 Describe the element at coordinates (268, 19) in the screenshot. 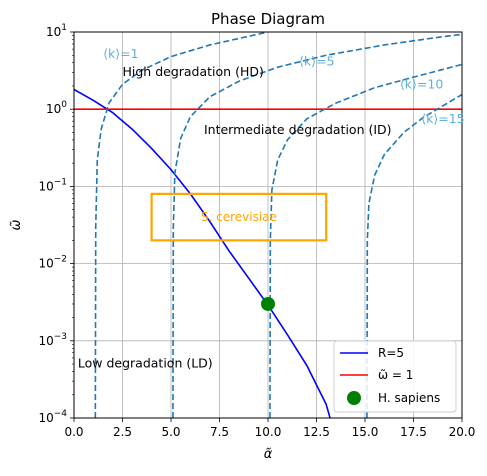

I see `chart-title: Phase Diagram` at that location.